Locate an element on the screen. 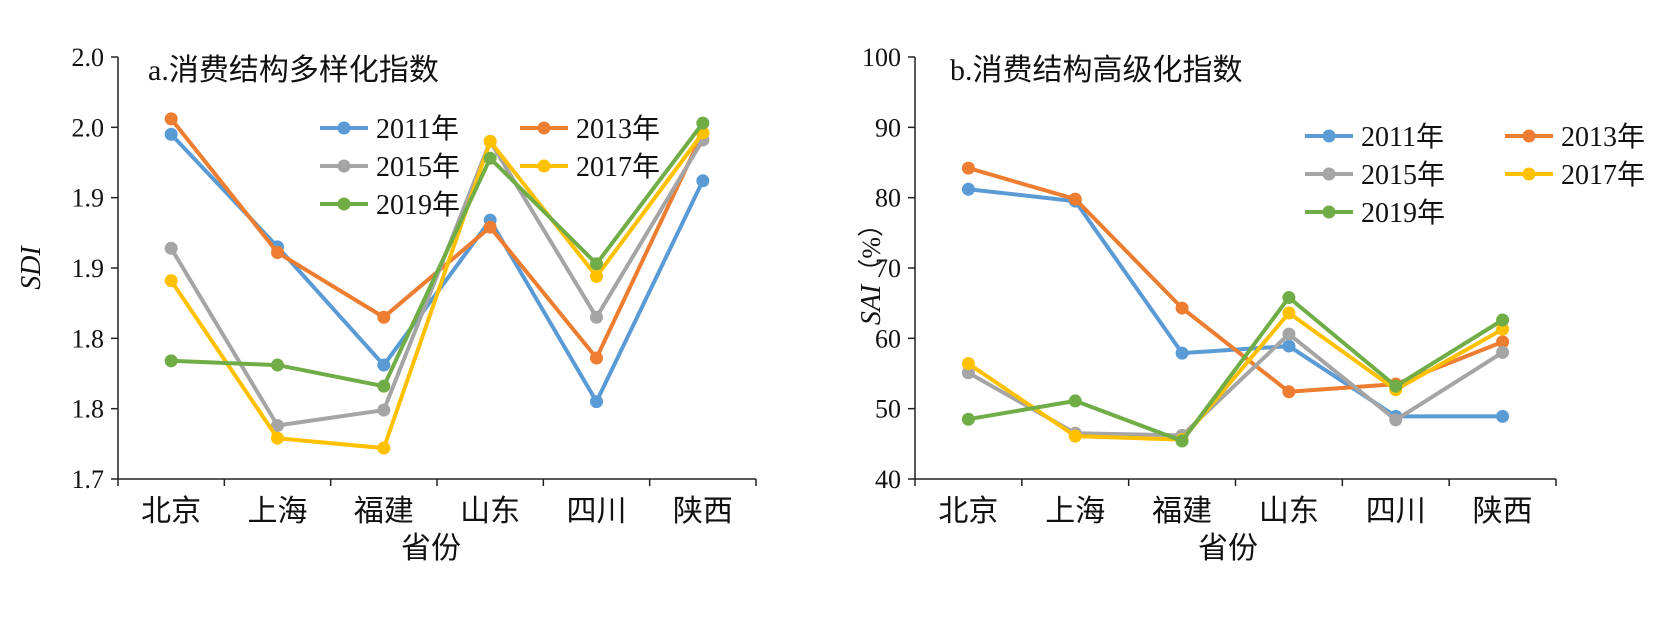  y-tick-label: 2.0 is located at coordinates (88, 57).